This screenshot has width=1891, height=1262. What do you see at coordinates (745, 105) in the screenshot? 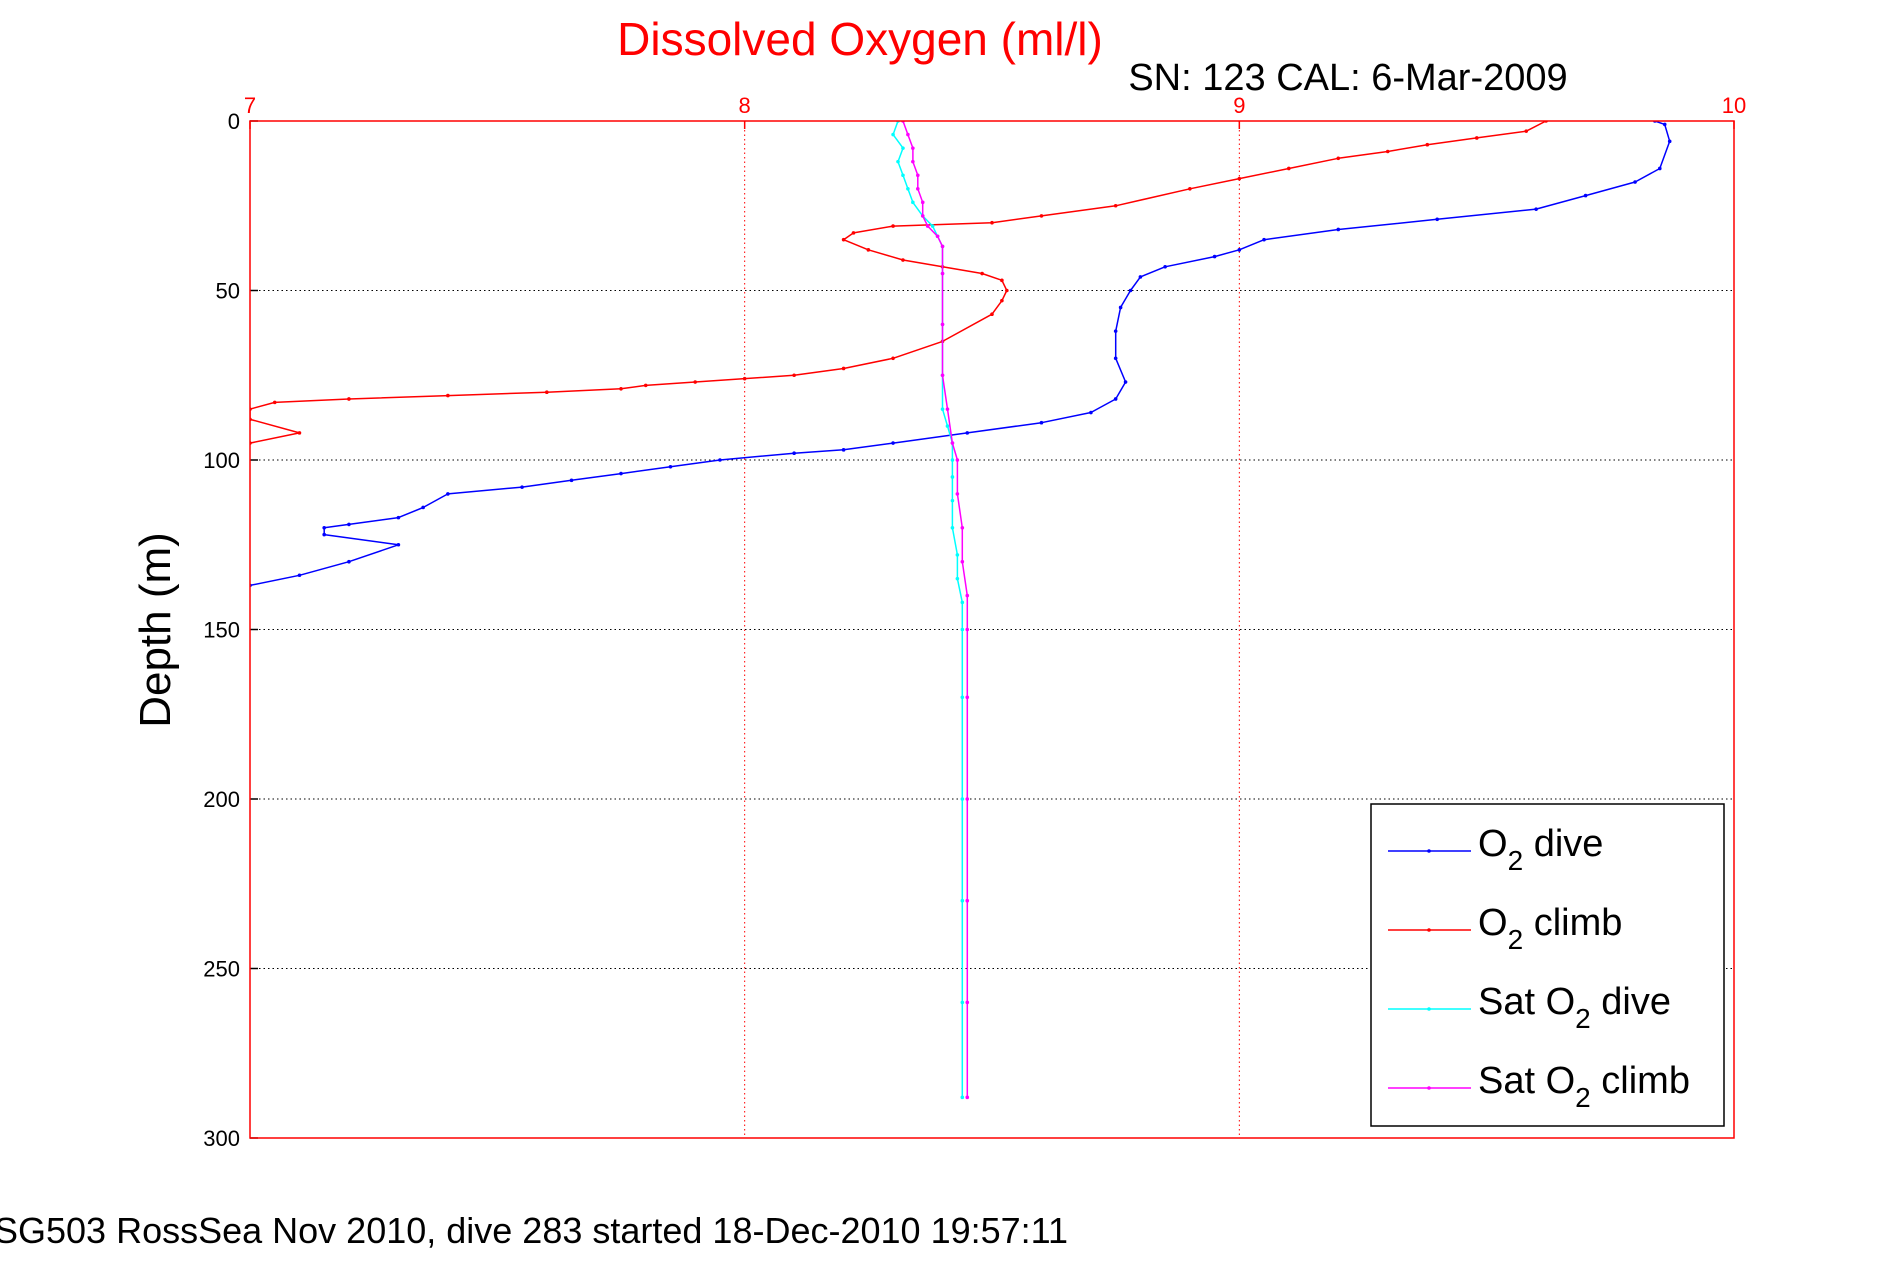
I see `x-tick-label: 8` at bounding box center [745, 105].